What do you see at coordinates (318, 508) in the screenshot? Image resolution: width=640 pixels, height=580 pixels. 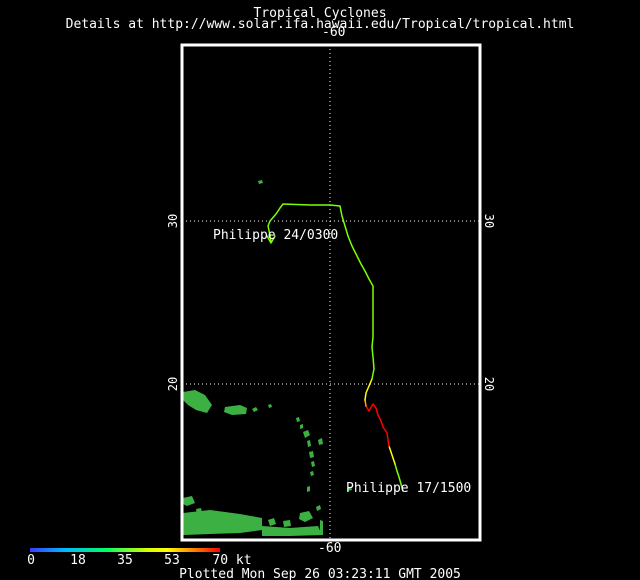 I see `land-tobago` at bounding box center [318, 508].